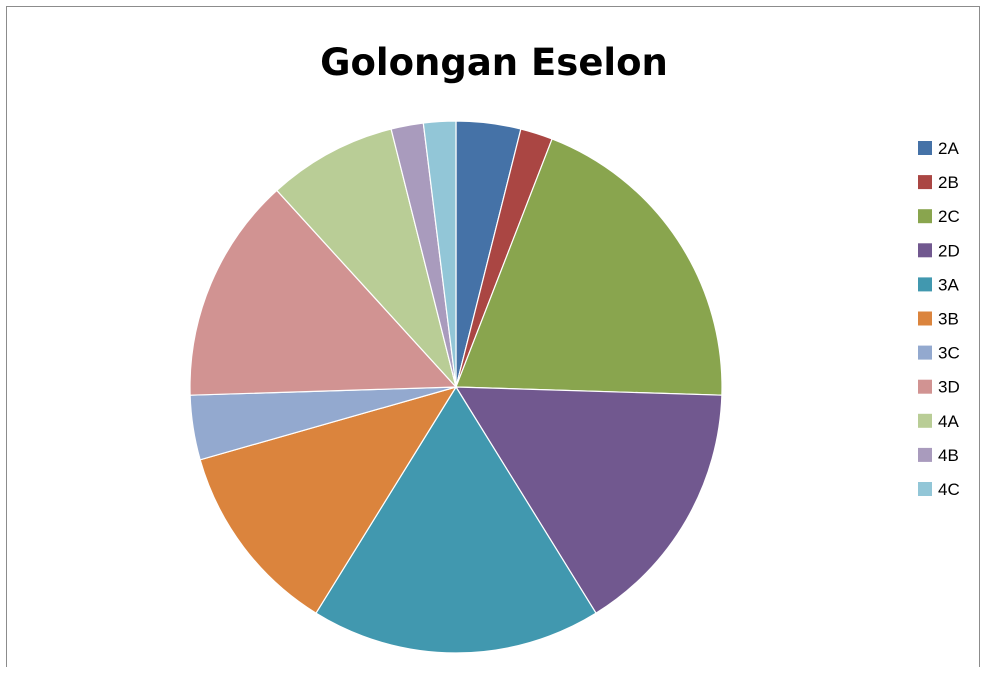 Image resolution: width=986 pixels, height=673 pixels. I want to click on legend-item-4b: 4B, so click(938, 455).